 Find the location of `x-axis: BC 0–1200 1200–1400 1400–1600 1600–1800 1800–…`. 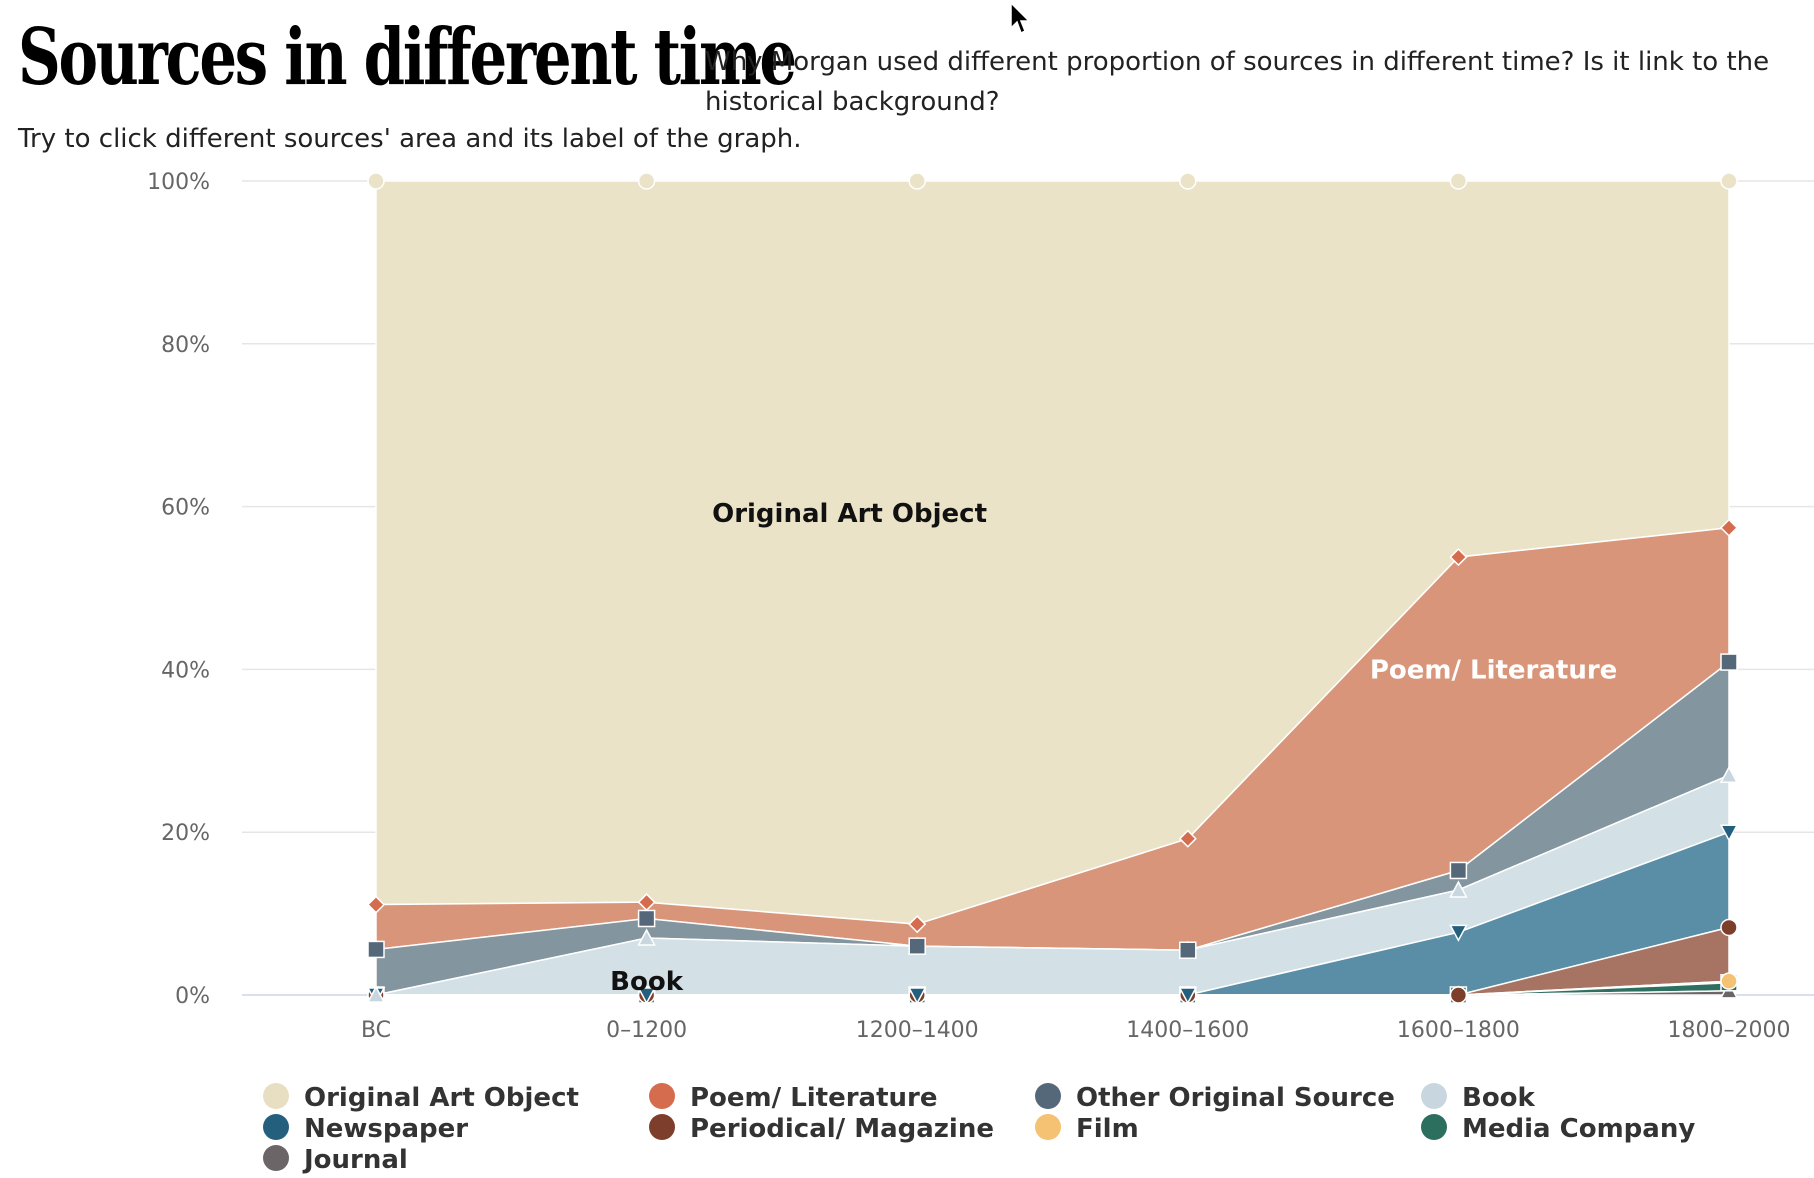

x-axis: BC 0–1200 1200–1400 1400–1600 1600–1800 1800–… is located at coordinates (1076, 1030).